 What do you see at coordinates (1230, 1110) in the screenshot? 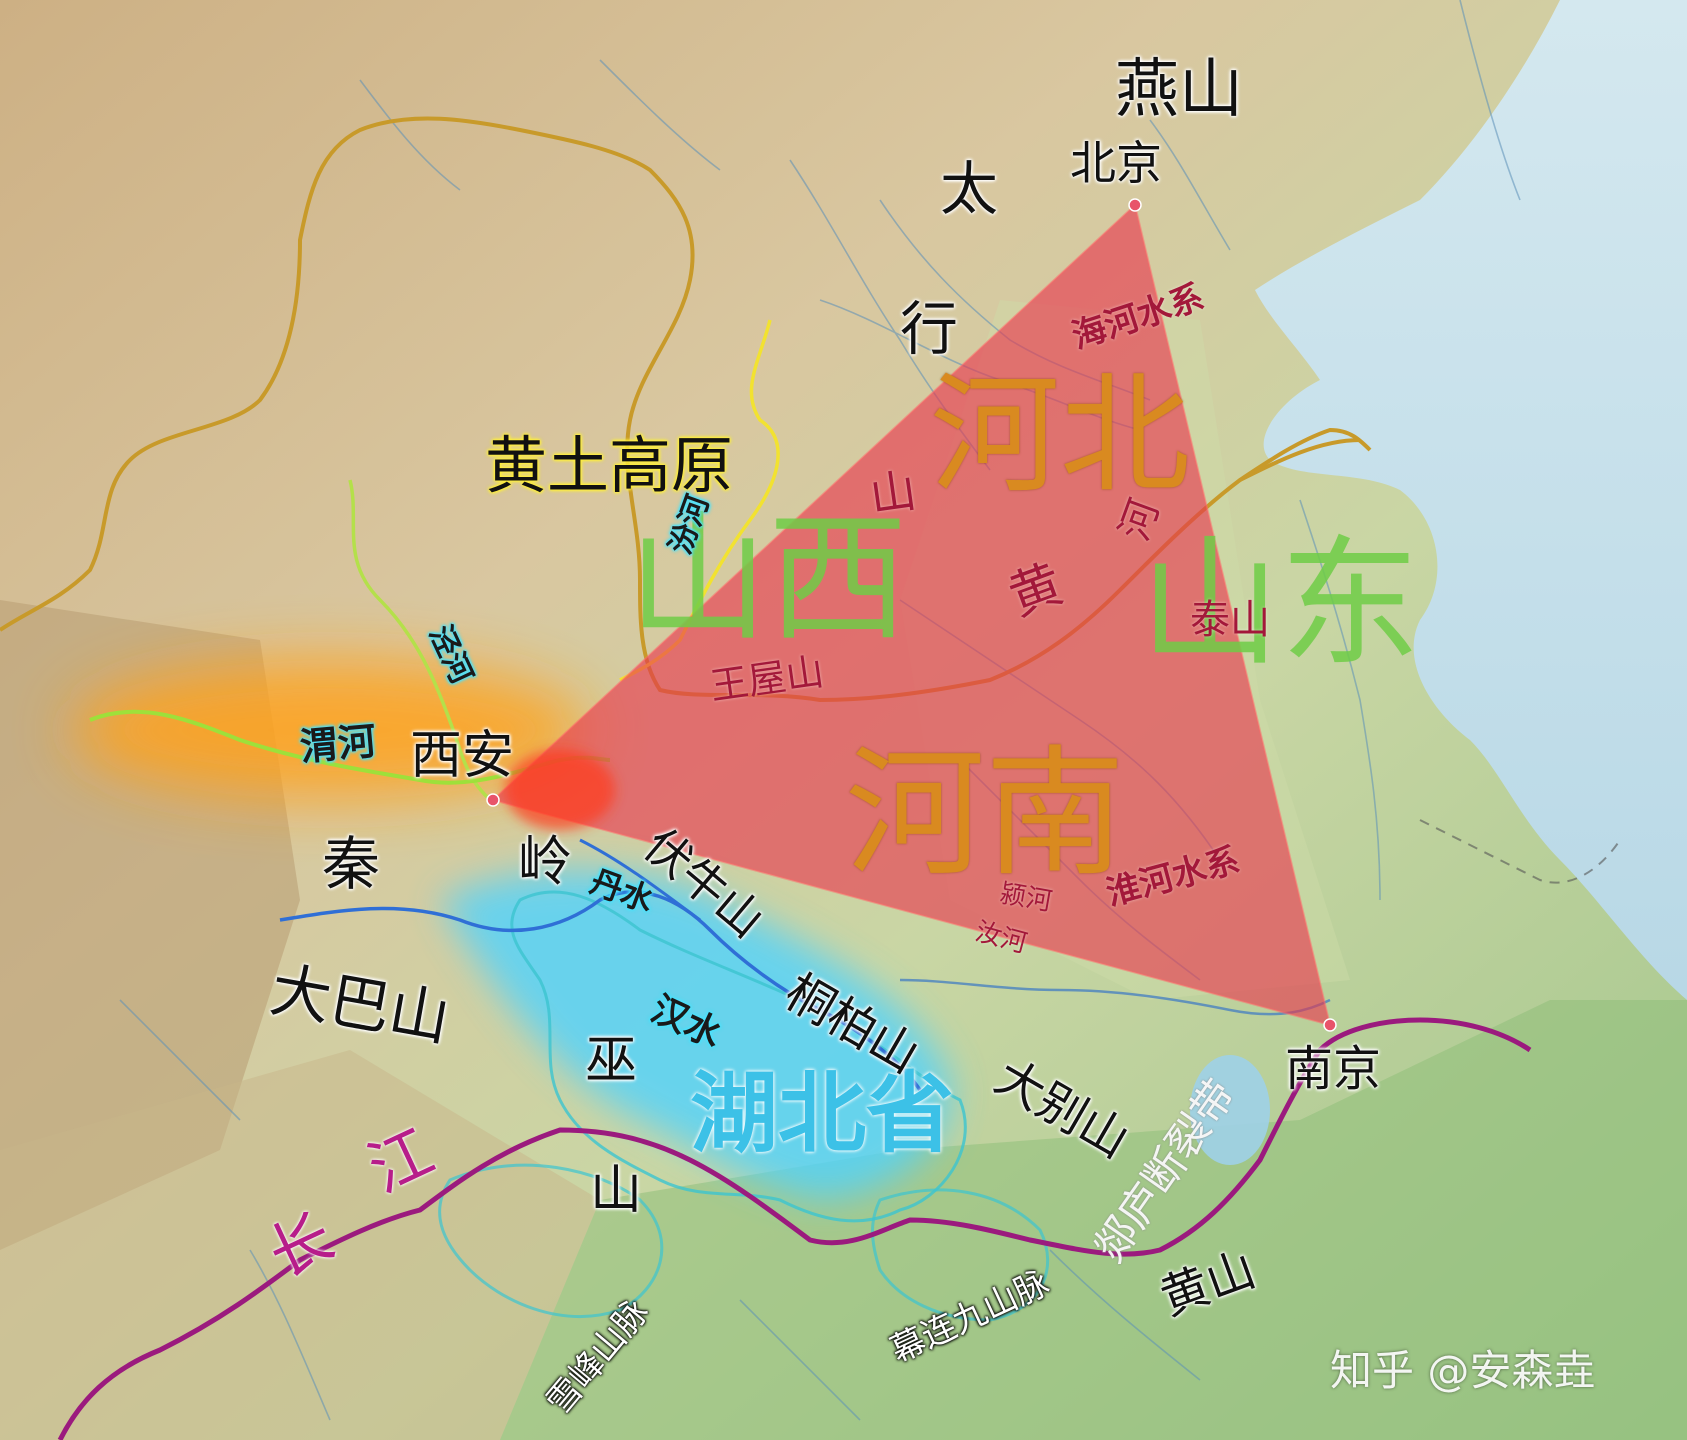
I see `lake` at bounding box center [1230, 1110].